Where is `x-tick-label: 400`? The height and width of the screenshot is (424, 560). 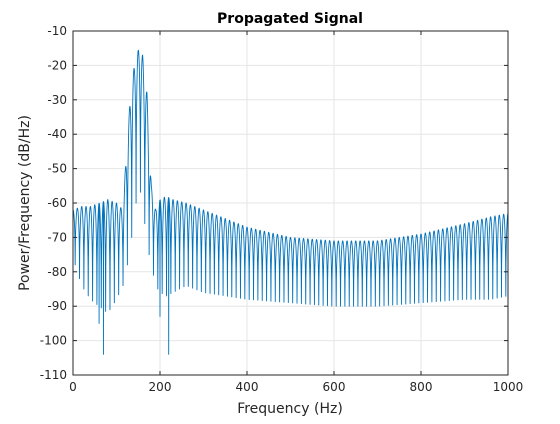 x-tick-label: 400 is located at coordinates (247, 387).